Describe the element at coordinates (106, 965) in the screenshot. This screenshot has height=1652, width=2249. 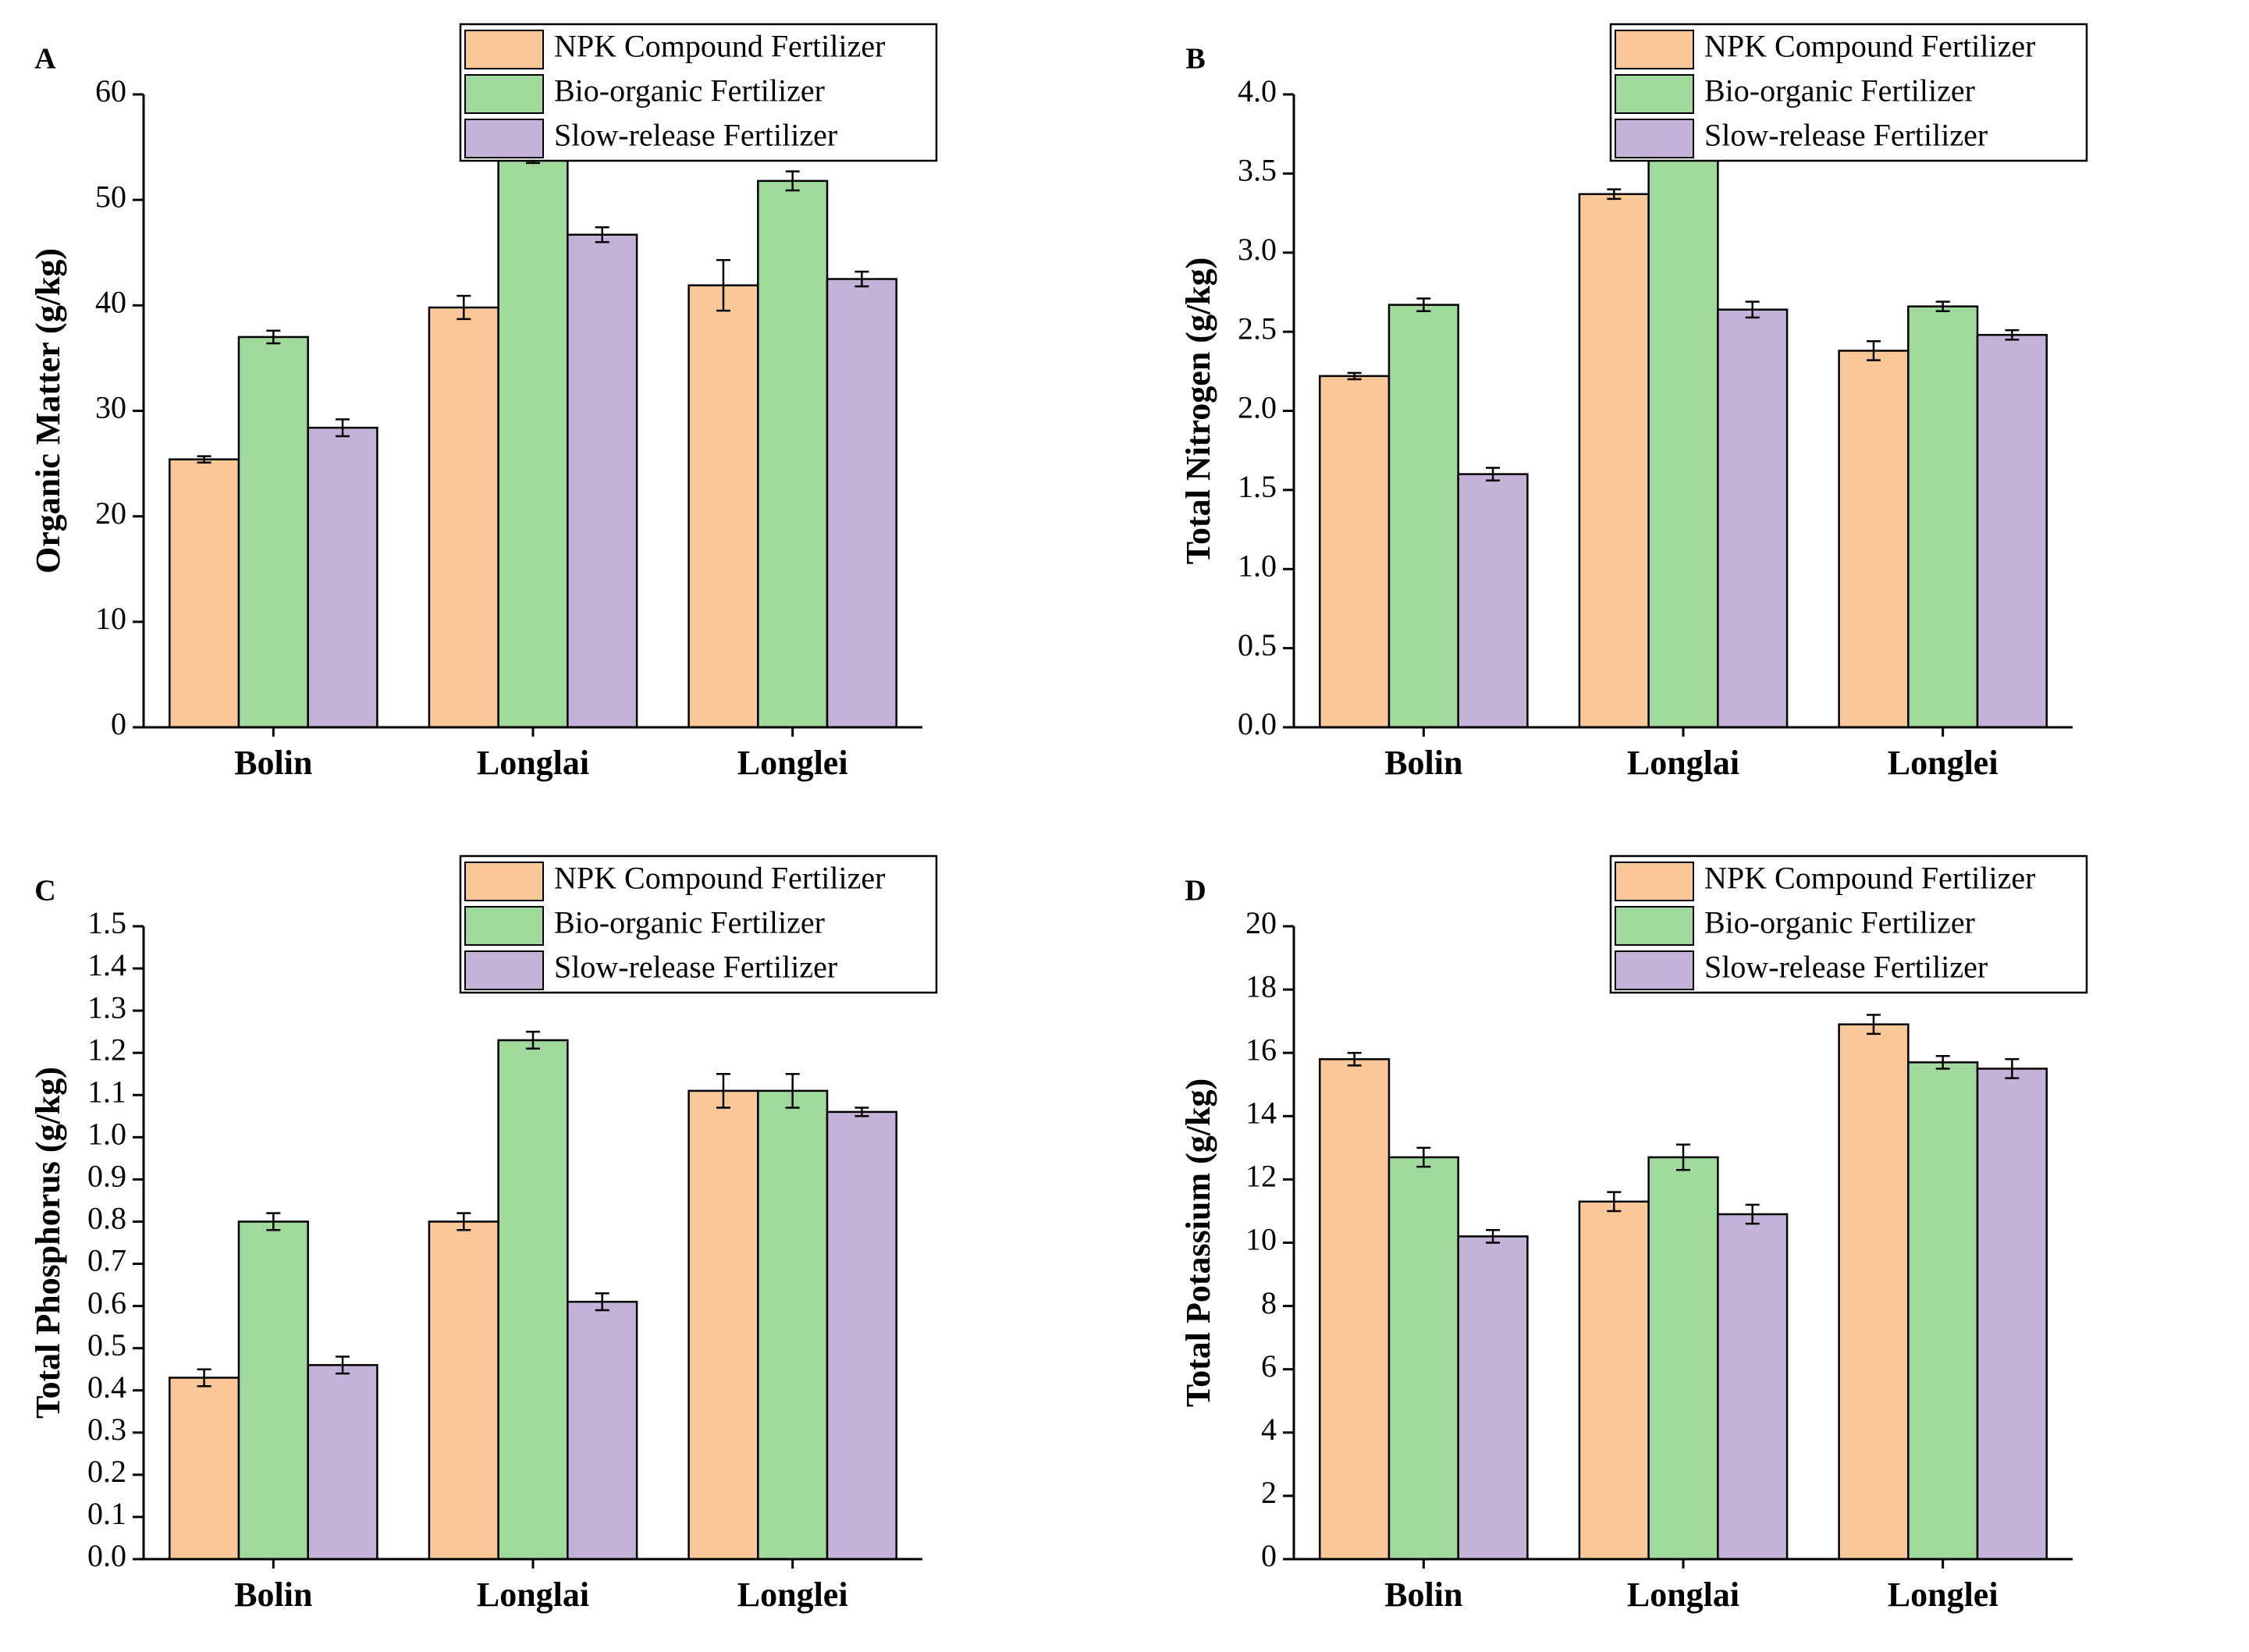
I see `y-tick-label: 1.4` at that location.